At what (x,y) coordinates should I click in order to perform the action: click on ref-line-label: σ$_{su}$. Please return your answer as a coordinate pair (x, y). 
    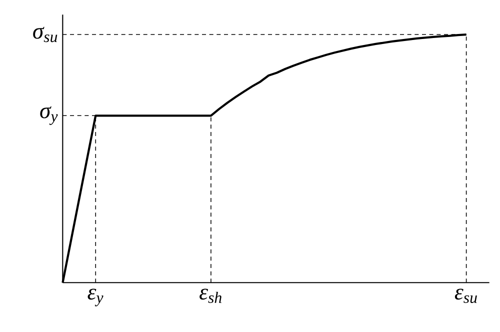
    Looking at the image, I should click on (45, 34).